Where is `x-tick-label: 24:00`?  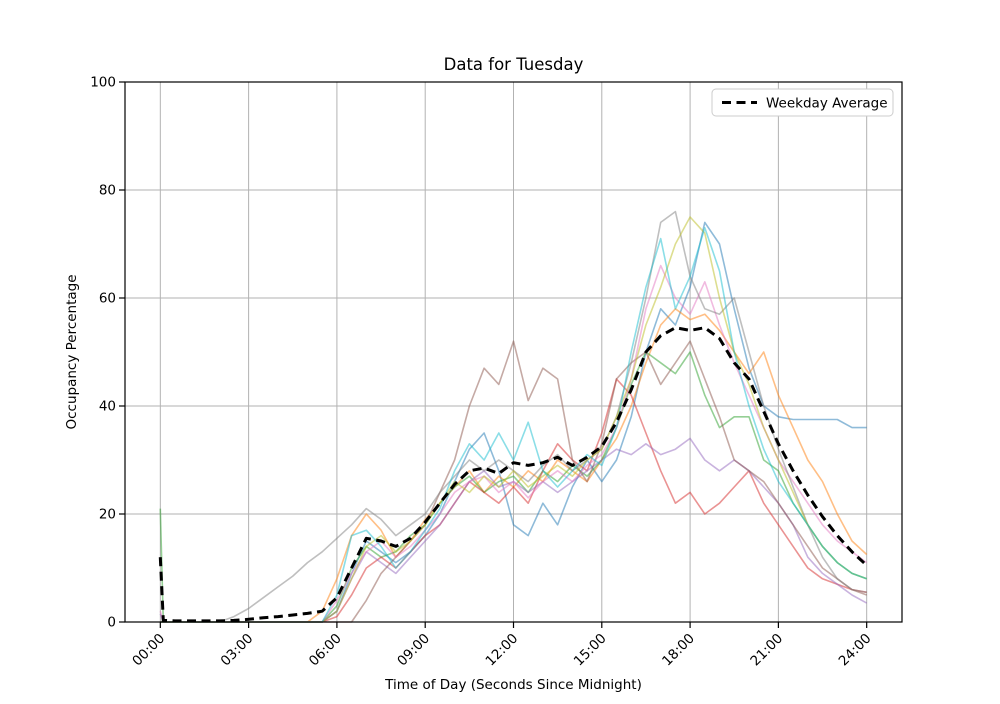
x-tick-label: 24:00 is located at coordinates (855, 650).